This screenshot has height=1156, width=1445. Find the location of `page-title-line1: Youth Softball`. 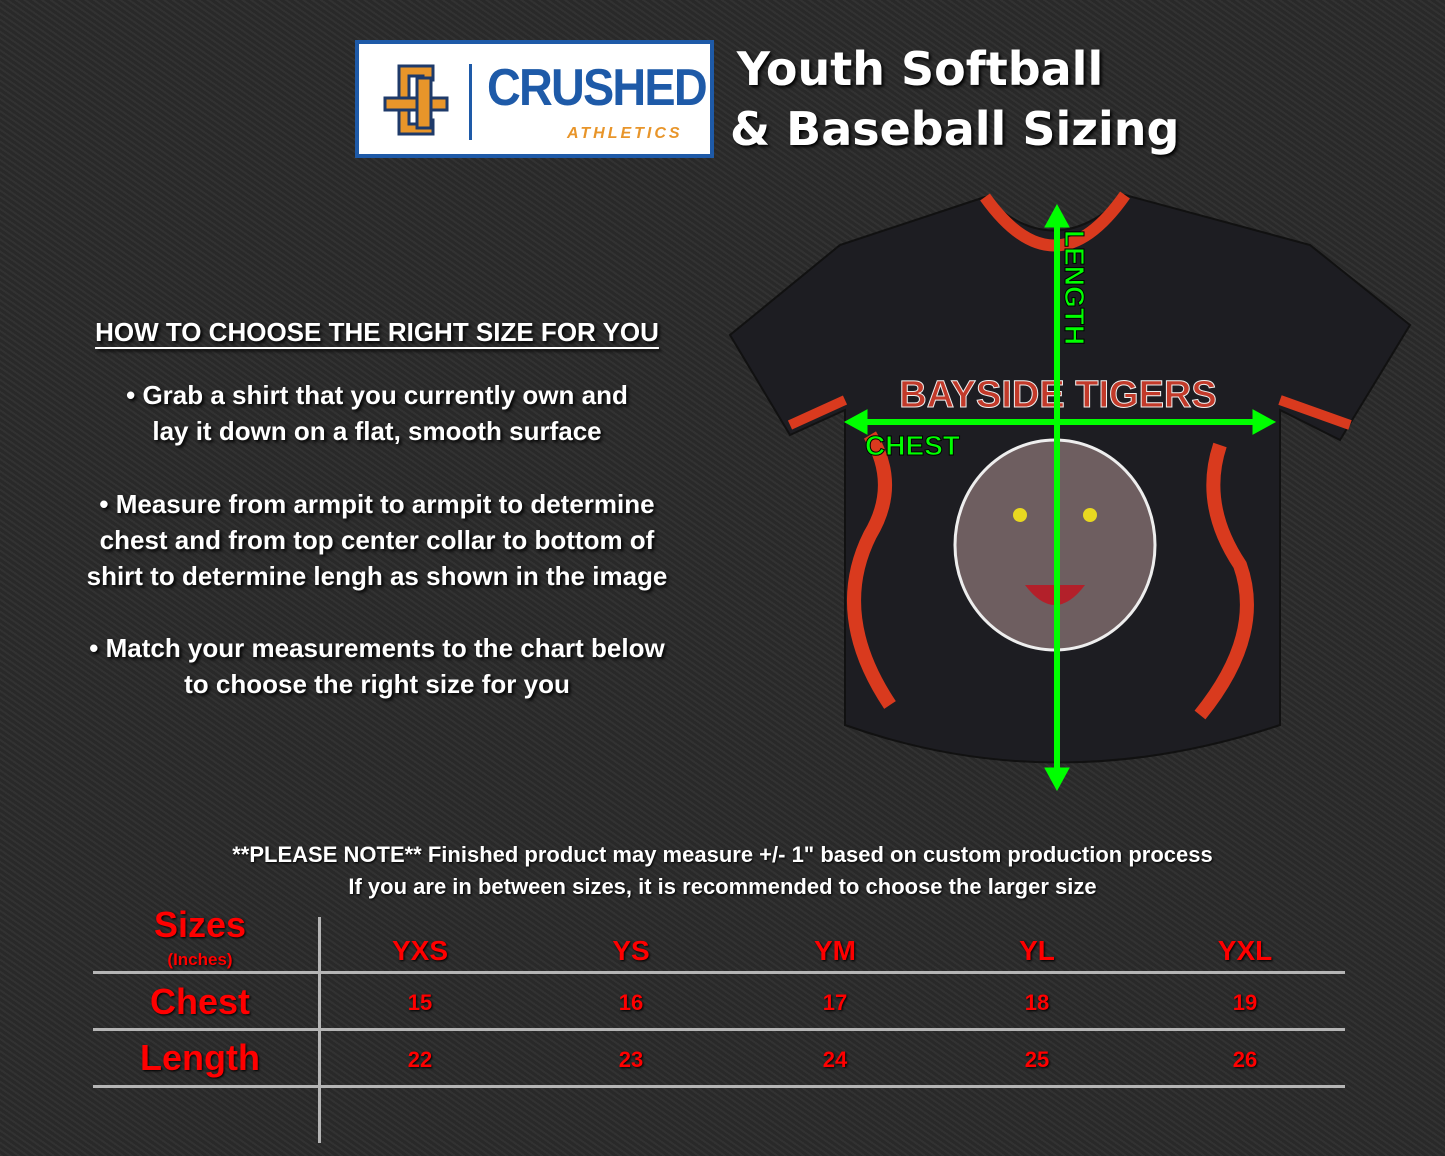

page-title-line1: Youth Softball is located at coordinates (920, 69).